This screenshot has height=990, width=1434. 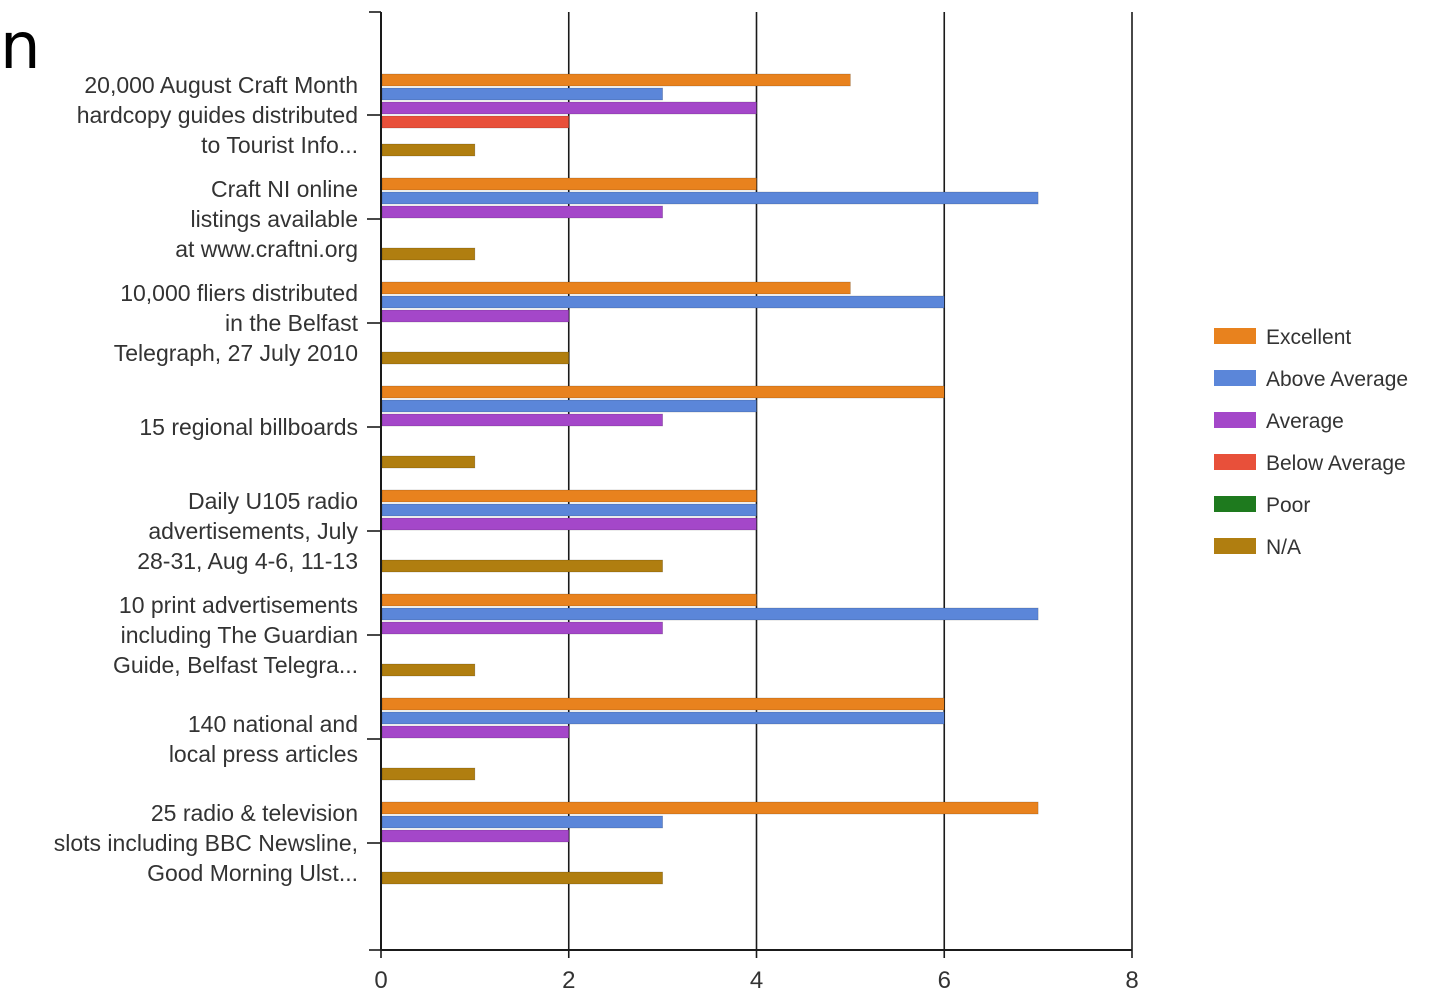 I want to click on category-label-5-line-0: 10 print advertisements, so click(x=238, y=605).